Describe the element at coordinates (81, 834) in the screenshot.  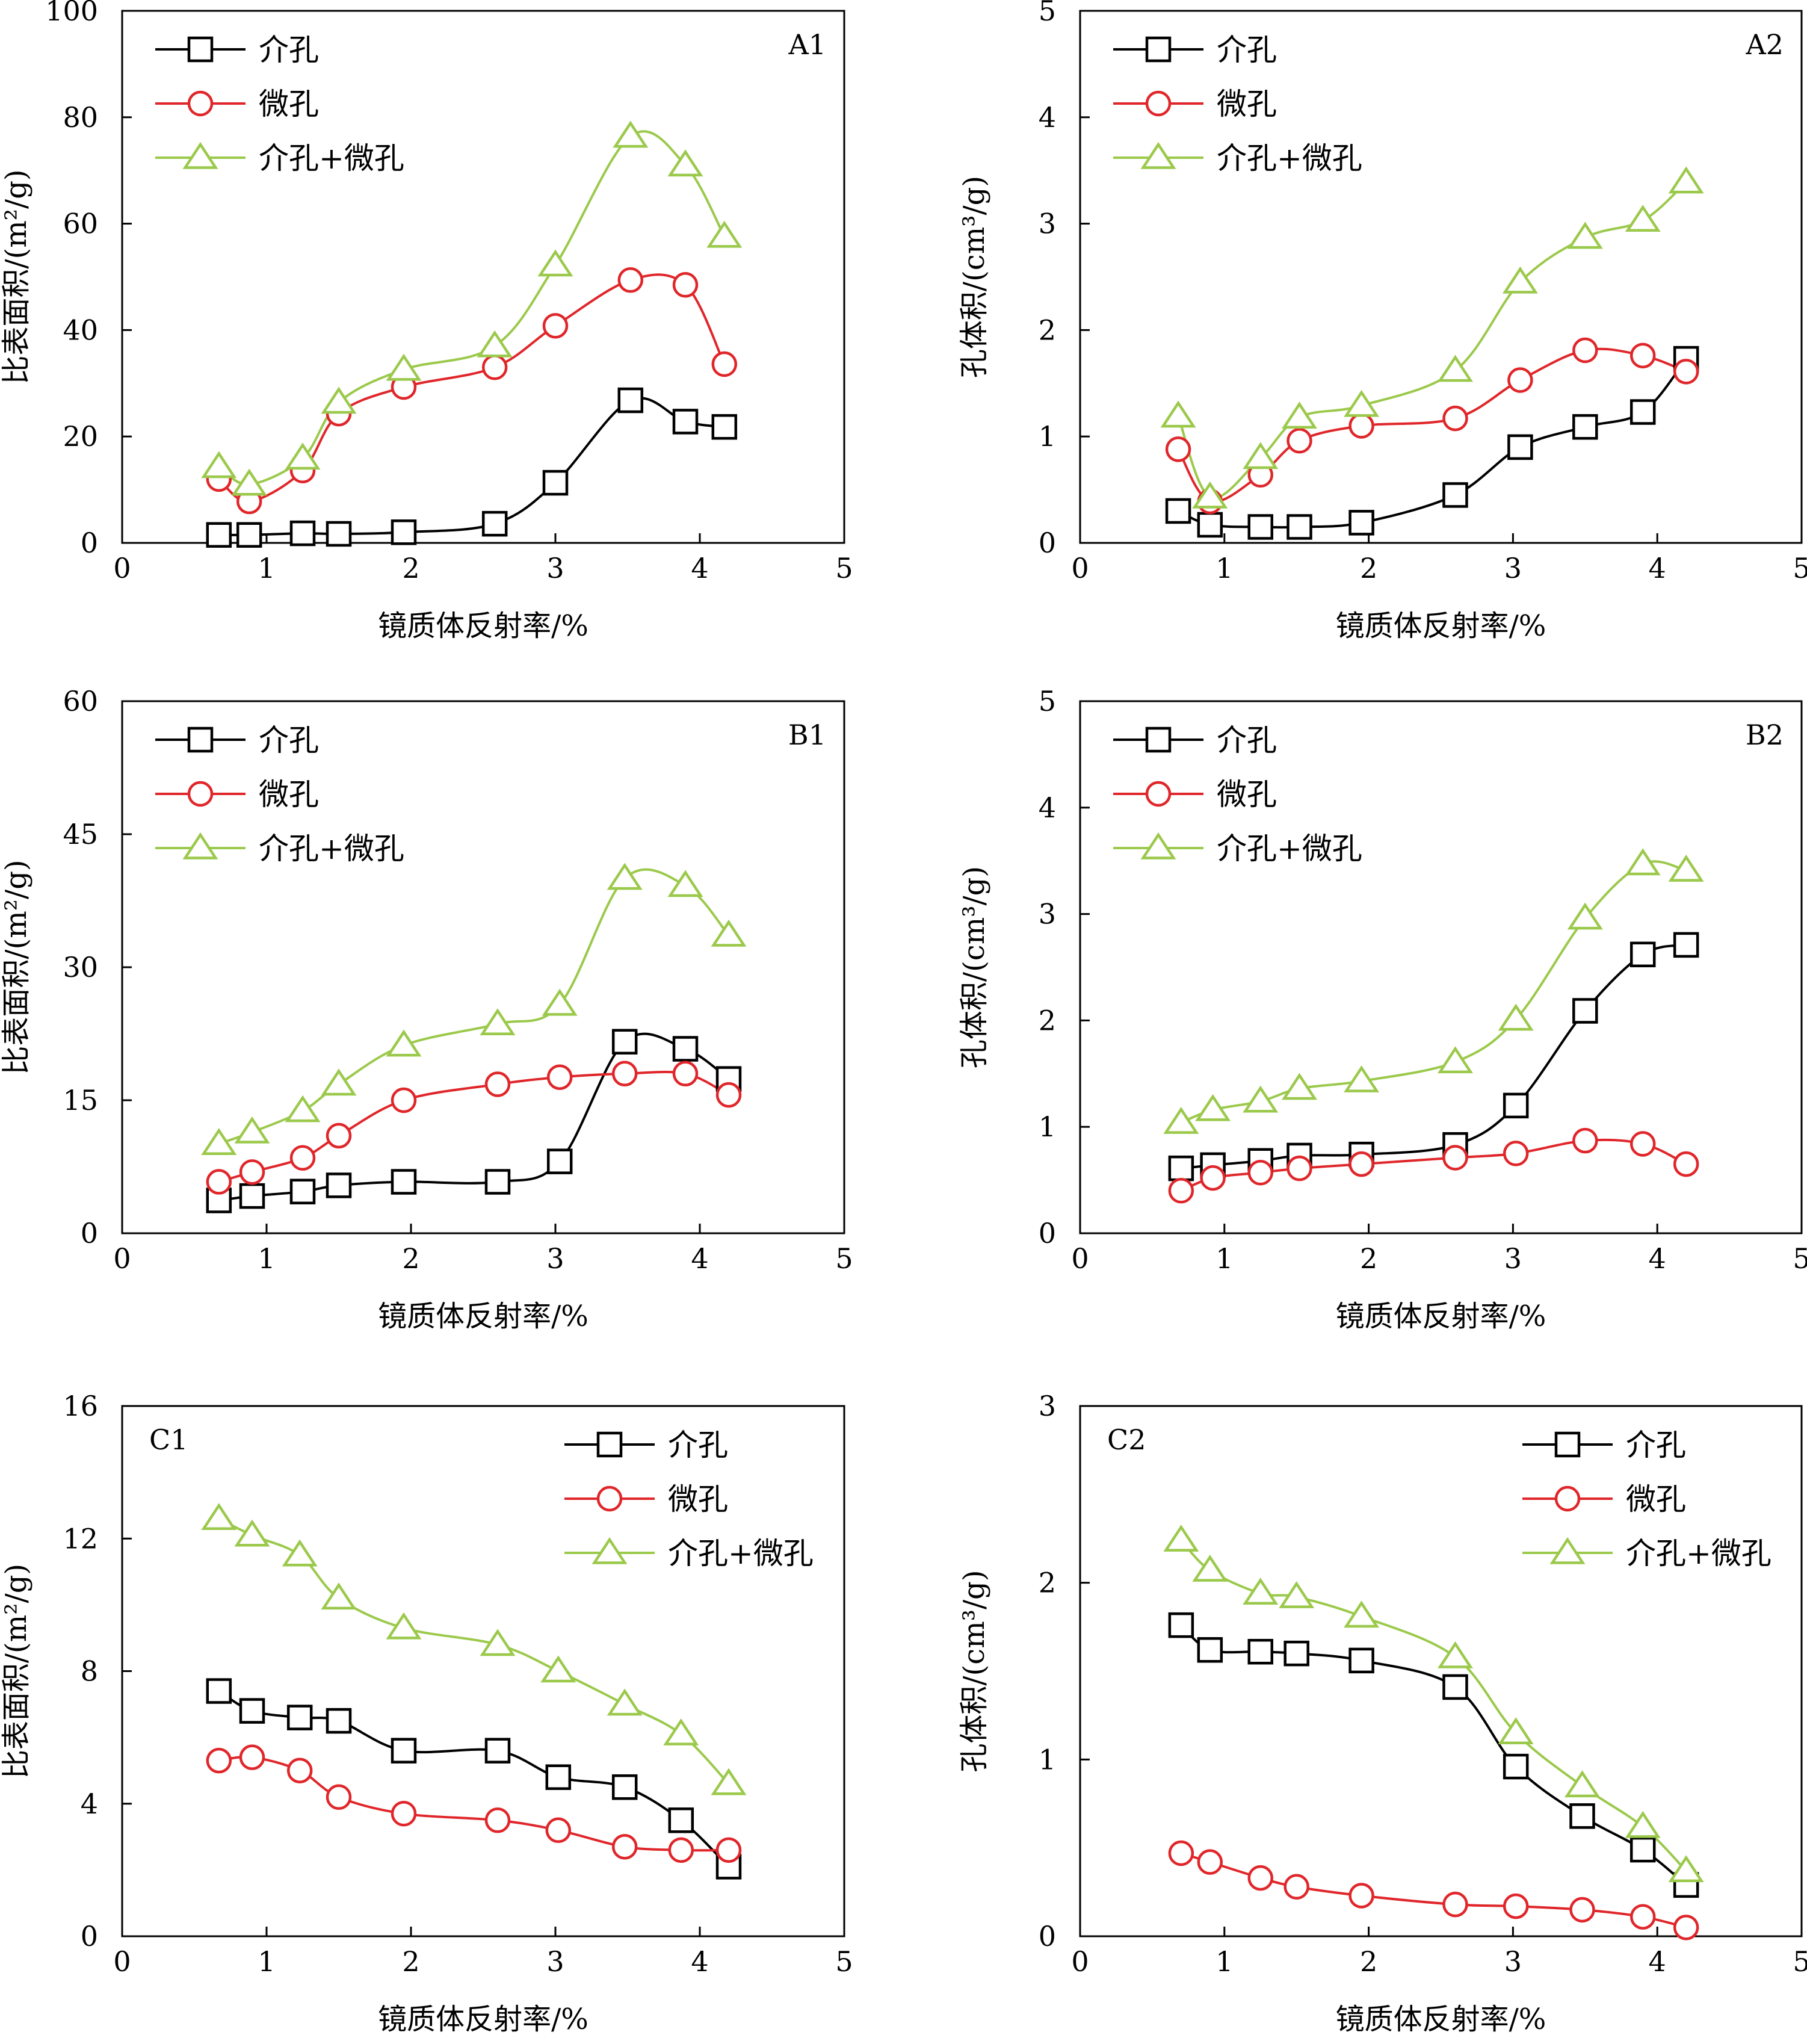
I see `y-tick-label: 45` at that location.